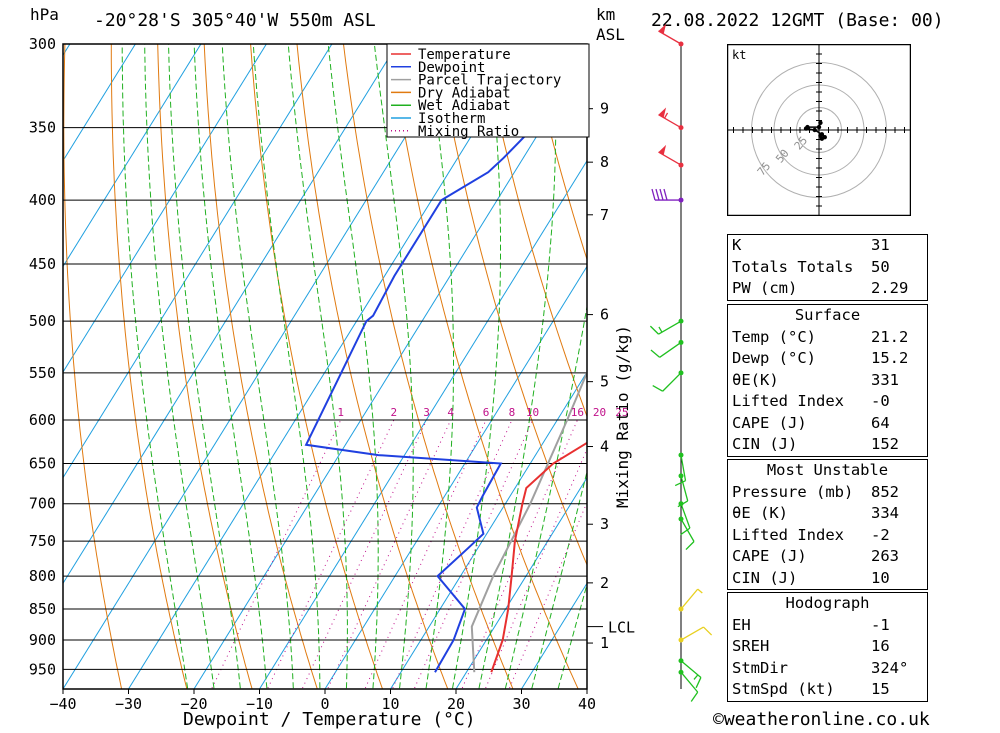 Image resolution: width=1000 pixels, height=733 pixels. Describe the element at coordinates (451, 68) in the screenshot. I see `legend-label: Dewpoint` at that location.